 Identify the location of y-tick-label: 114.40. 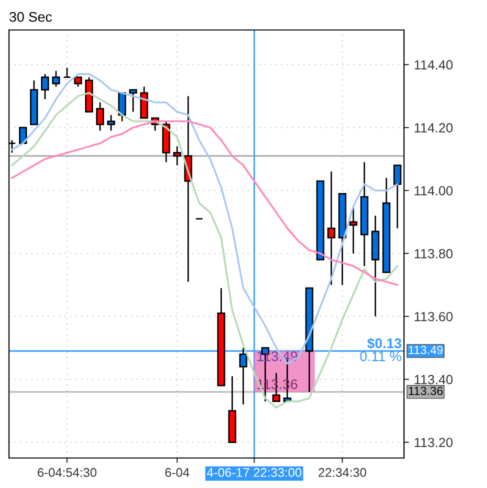
(433, 65).